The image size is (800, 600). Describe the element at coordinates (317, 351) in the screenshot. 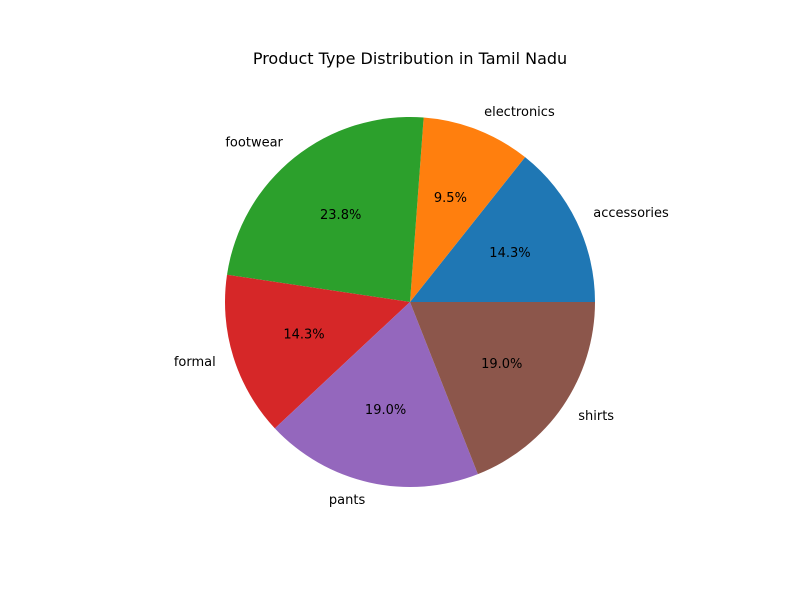

I see `pie-slice-formal` at that location.